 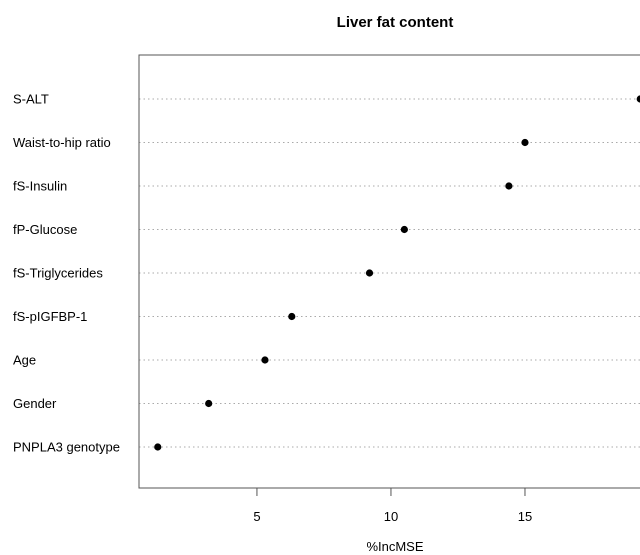 What do you see at coordinates (256, 516) in the screenshot?
I see `x-tick-label: 5` at bounding box center [256, 516].